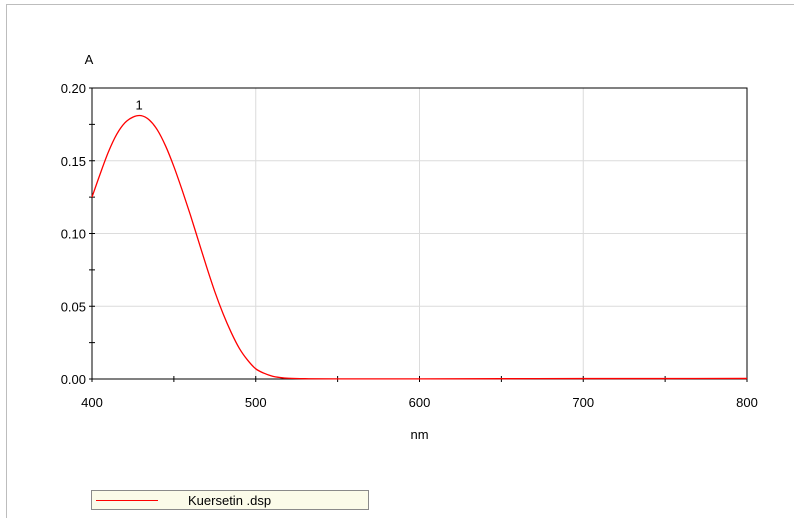 Image resolution: width=795 pixels, height=519 pixels. I want to click on x-tick-label: 600, so click(420, 402).